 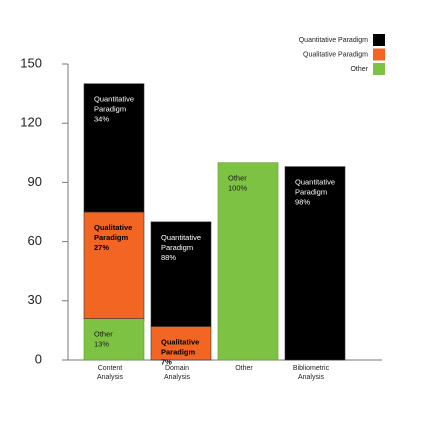 I want to click on segment-label: 100%, so click(x=238, y=188).